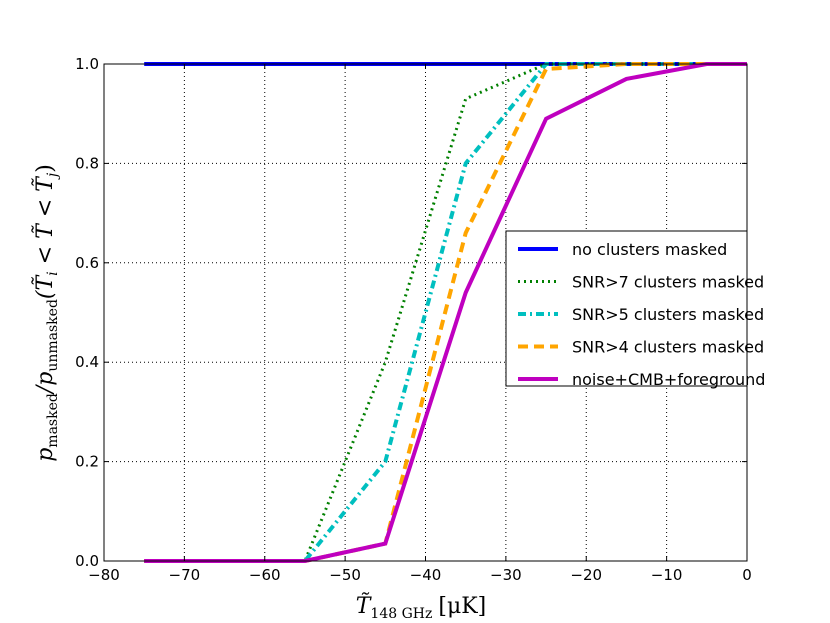 Image resolution: width=830 pixels, height=623 pixels. What do you see at coordinates (668, 347) in the screenshot?
I see `legend-label: SNR>4 clusters masked` at bounding box center [668, 347].